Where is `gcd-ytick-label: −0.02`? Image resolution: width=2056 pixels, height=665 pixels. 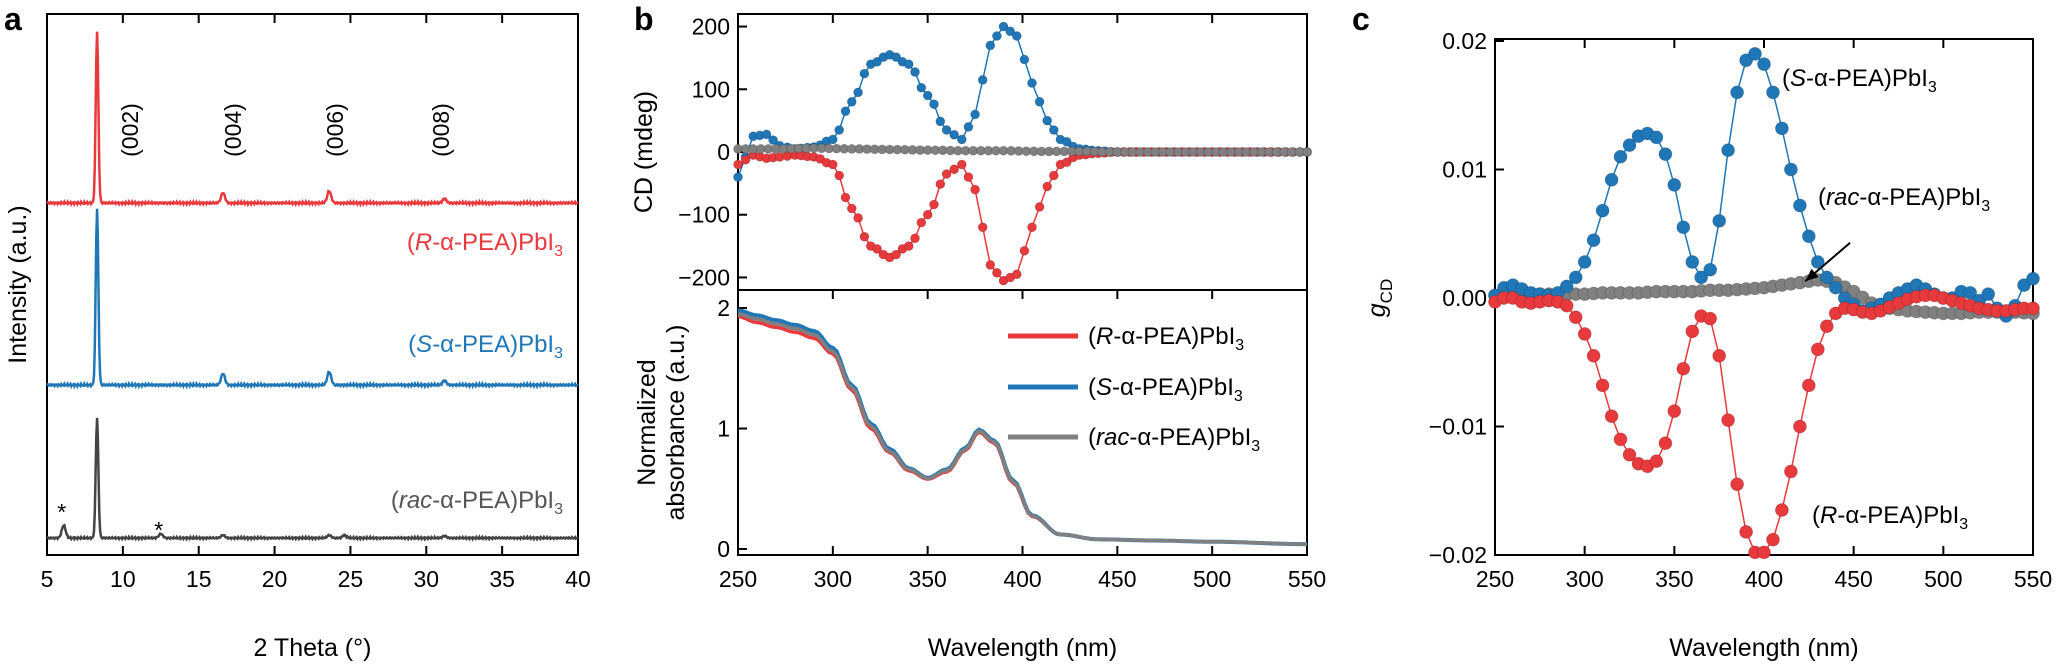
gcd-ytick-label: −0.02 is located at coordinates (1458, 555).